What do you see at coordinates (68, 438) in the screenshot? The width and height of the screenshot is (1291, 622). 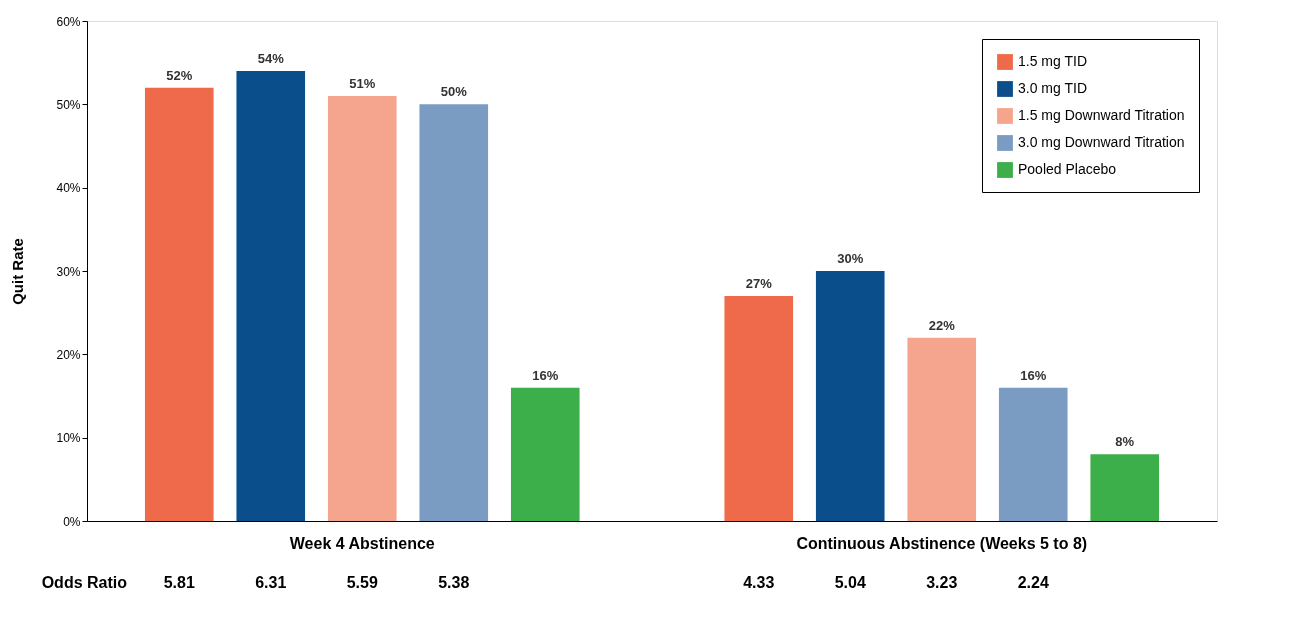 I see `y-tick-label: 10%` at bounding box center [68, 438].